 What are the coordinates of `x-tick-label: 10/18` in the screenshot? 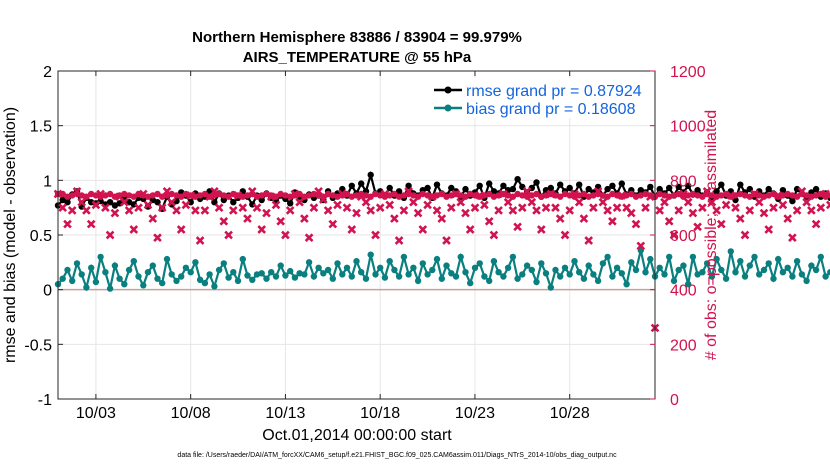 It's located at (380, 413).